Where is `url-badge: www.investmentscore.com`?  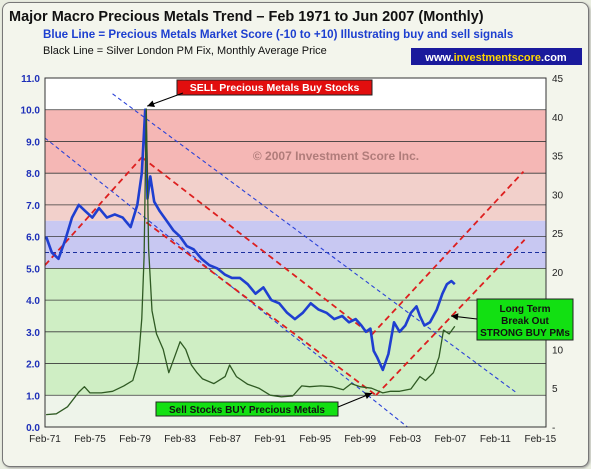 url-badge: www.investmentscore.com is located at coordinates (496, 56).